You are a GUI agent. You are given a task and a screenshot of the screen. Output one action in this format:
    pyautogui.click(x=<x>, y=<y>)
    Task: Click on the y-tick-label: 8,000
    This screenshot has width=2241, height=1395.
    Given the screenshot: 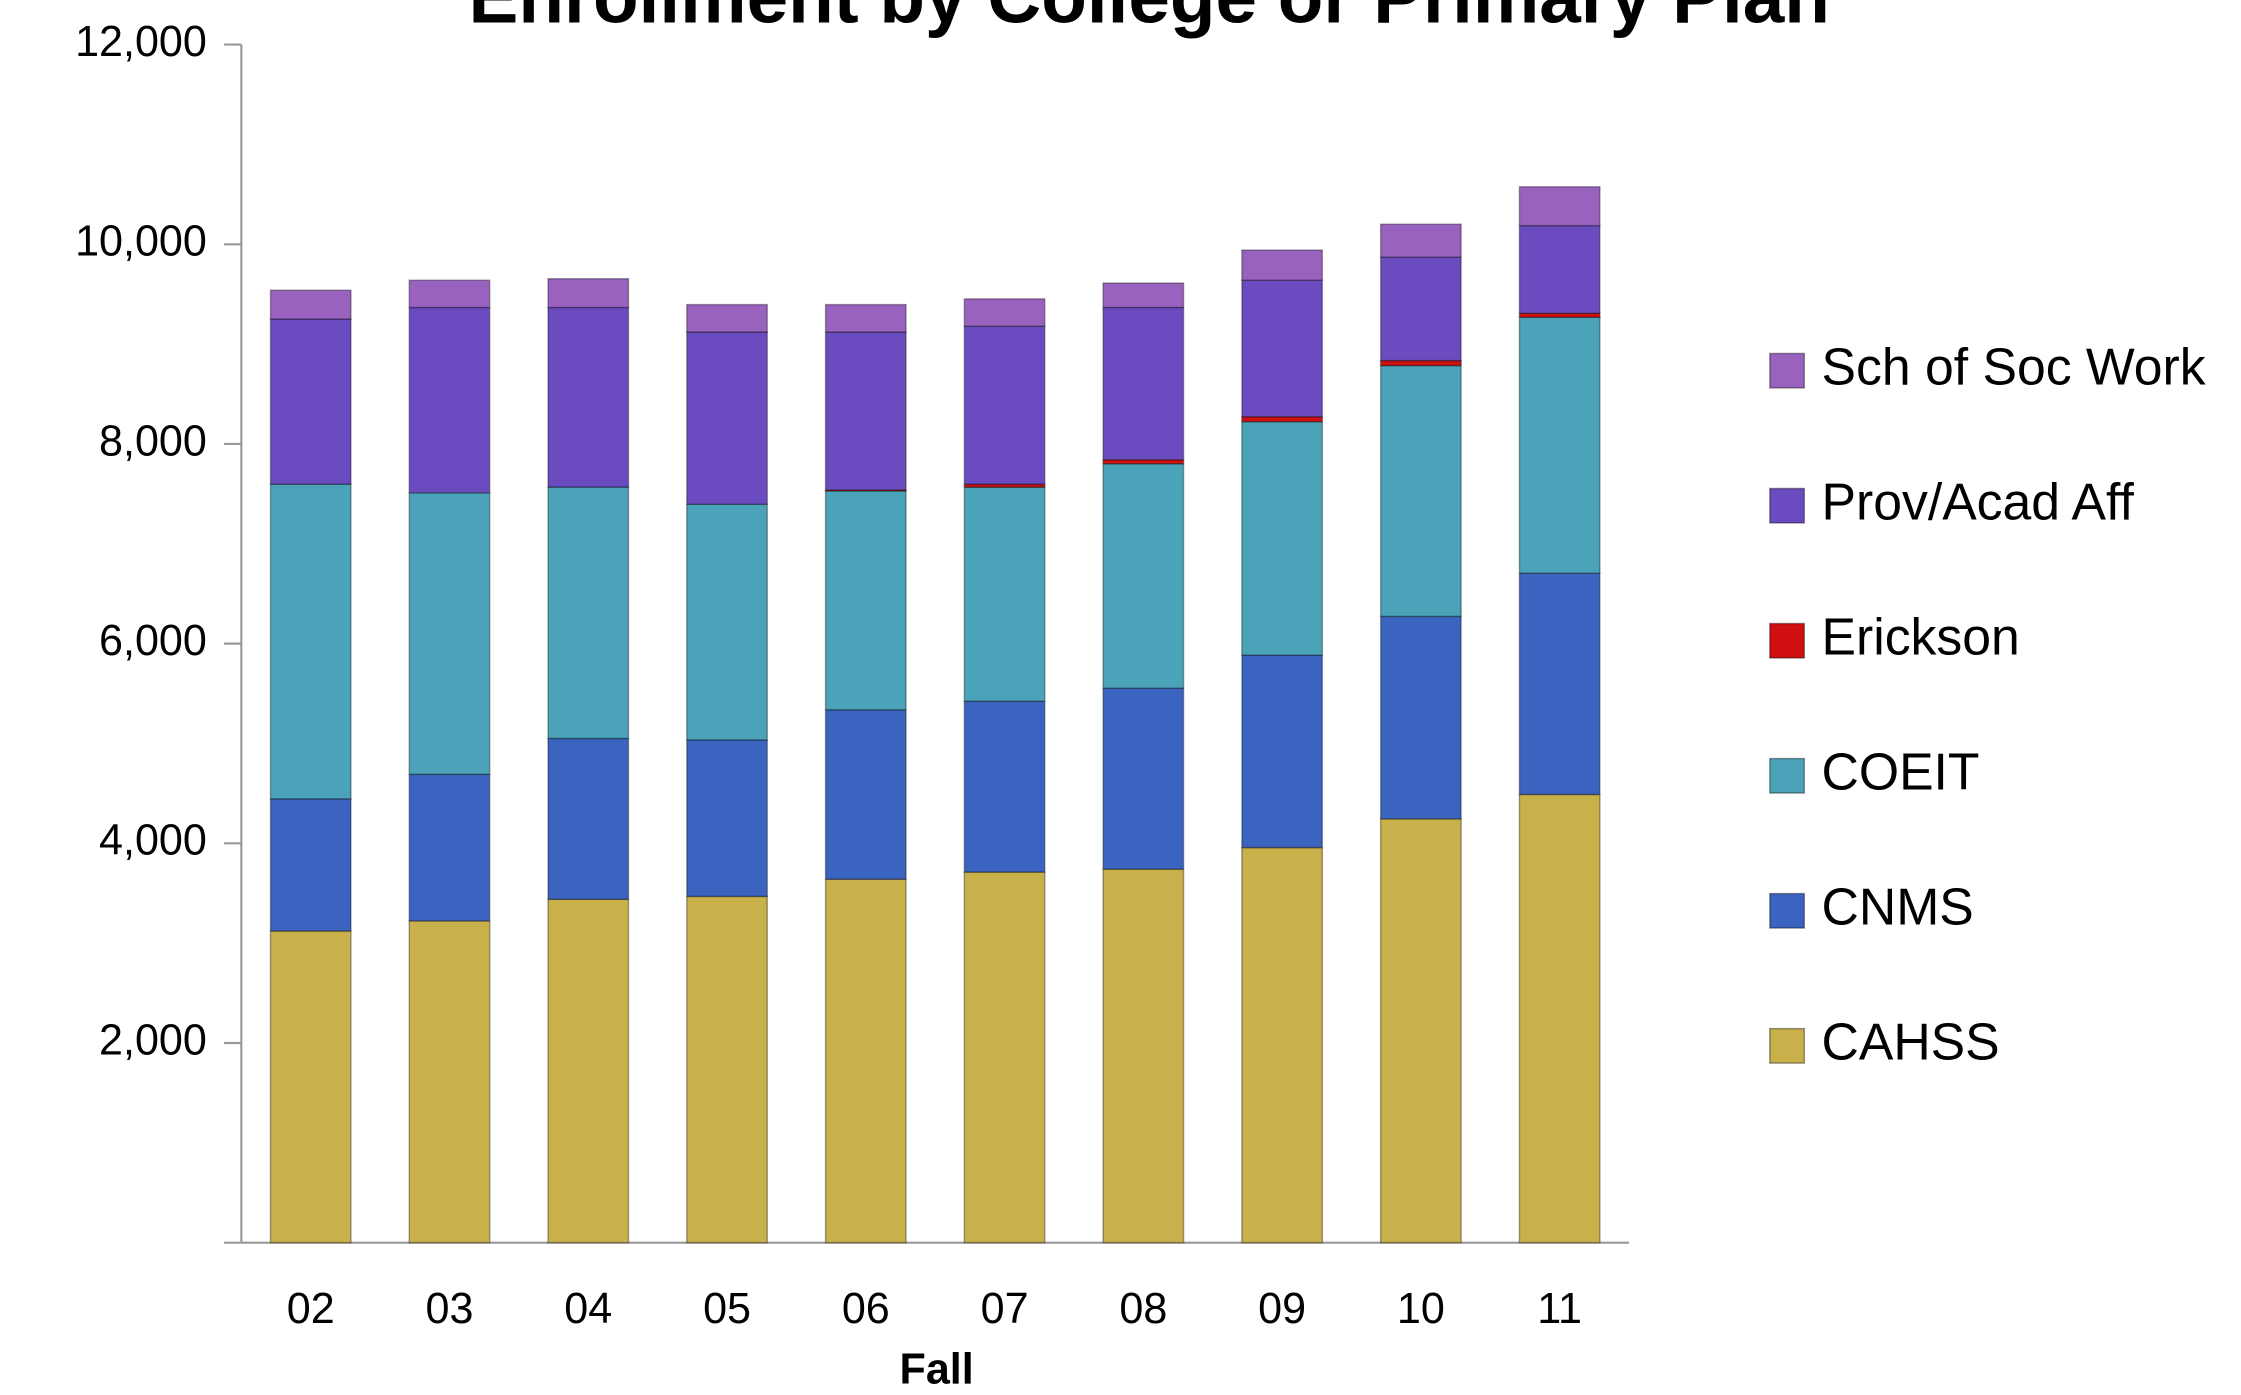 What is the action you would take?
    pyautogui.click(x=153, y=441)
    